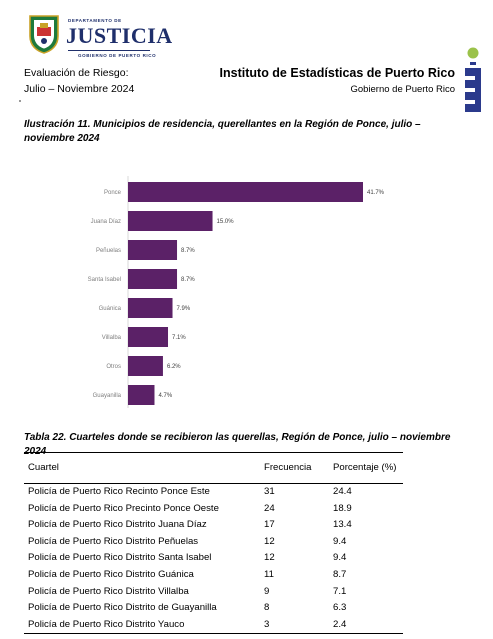  I want to click on frecuencia-cell: 9, so click(267, 591).